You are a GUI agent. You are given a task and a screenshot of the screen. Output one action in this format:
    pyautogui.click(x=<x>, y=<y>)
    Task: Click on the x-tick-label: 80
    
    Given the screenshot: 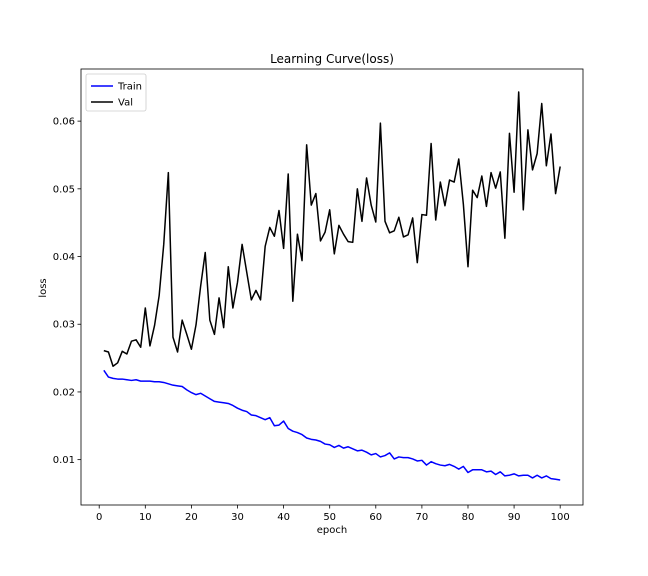 What is the action you would take?
    pyautogui.click(x=468, y=517)
    